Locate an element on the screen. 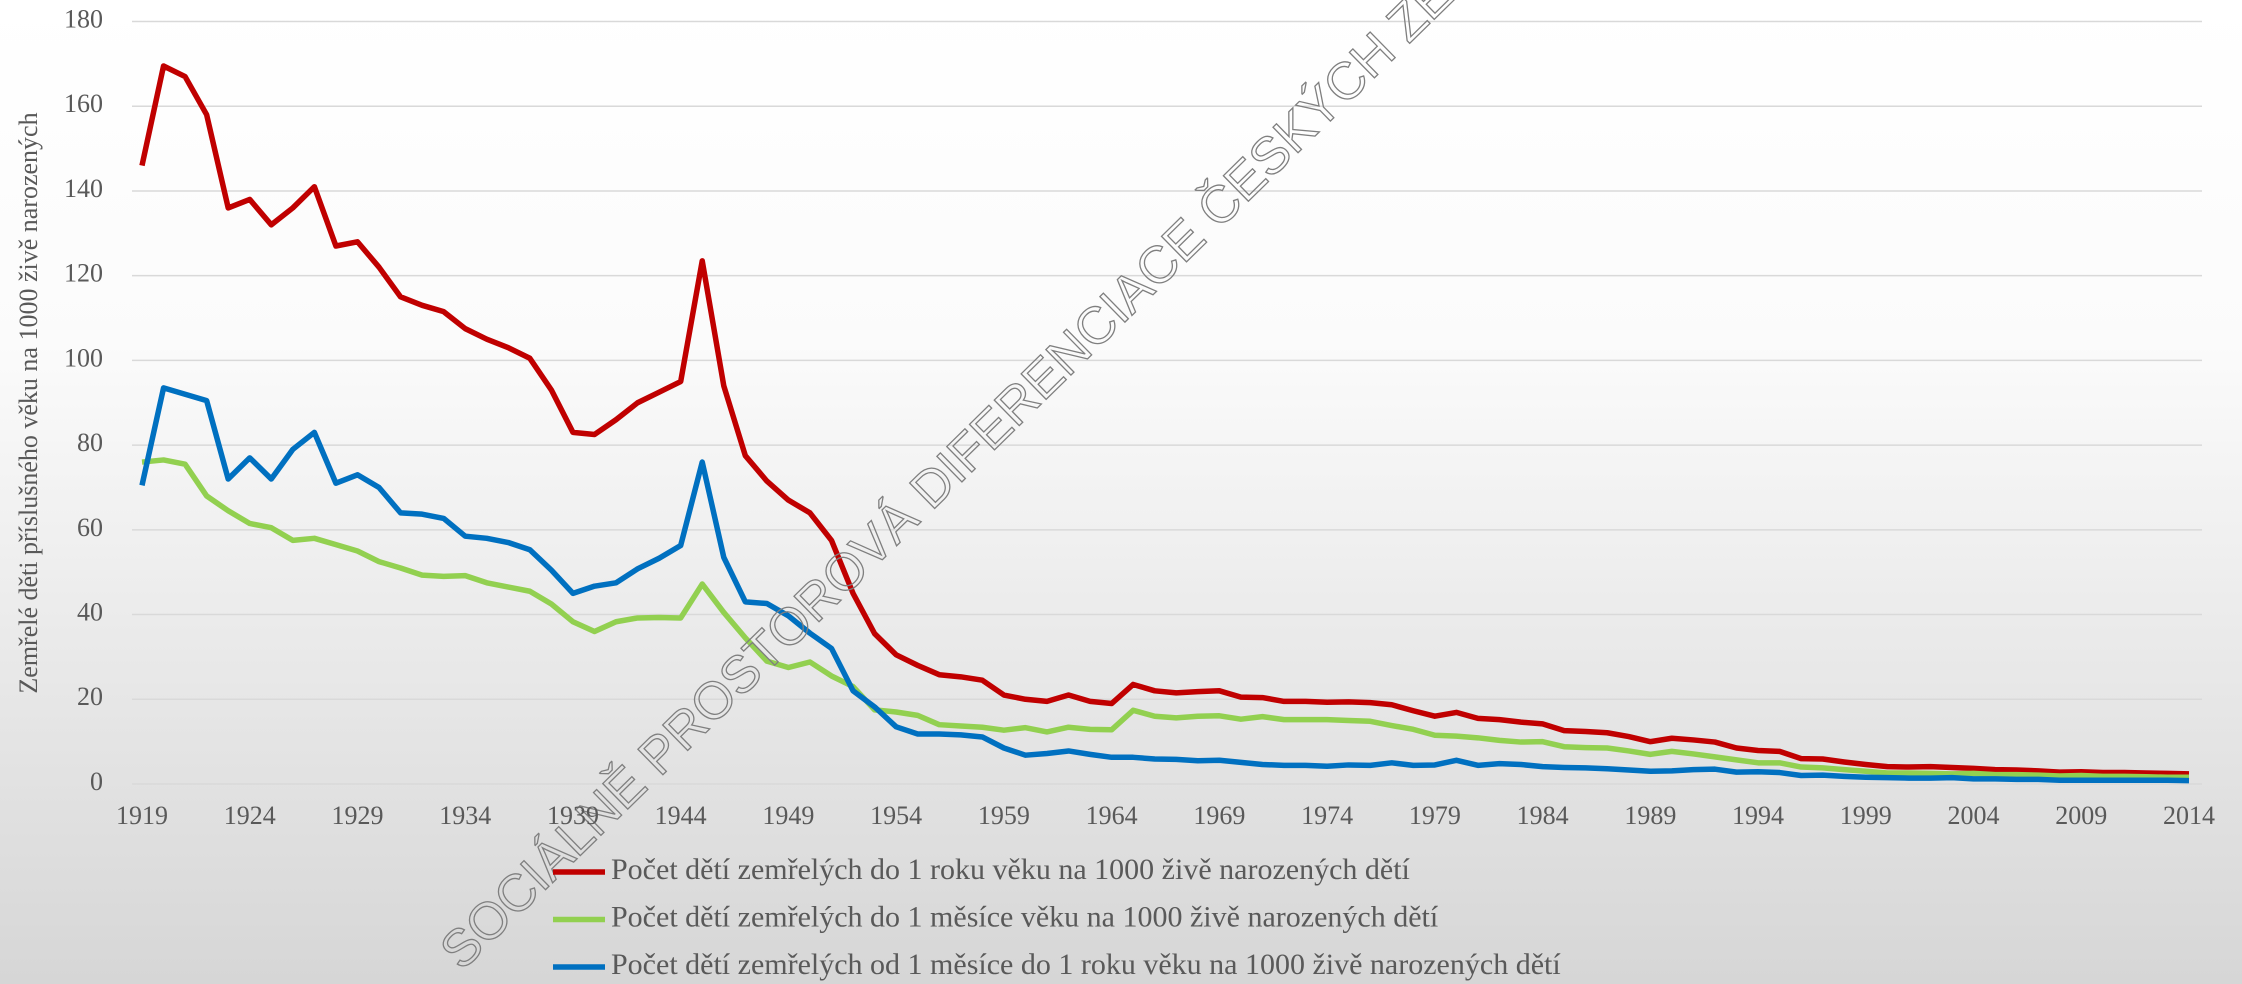 This screenshot has height=984, width=2242. y-tick-label: 180 is located at coordinates (83, 18).